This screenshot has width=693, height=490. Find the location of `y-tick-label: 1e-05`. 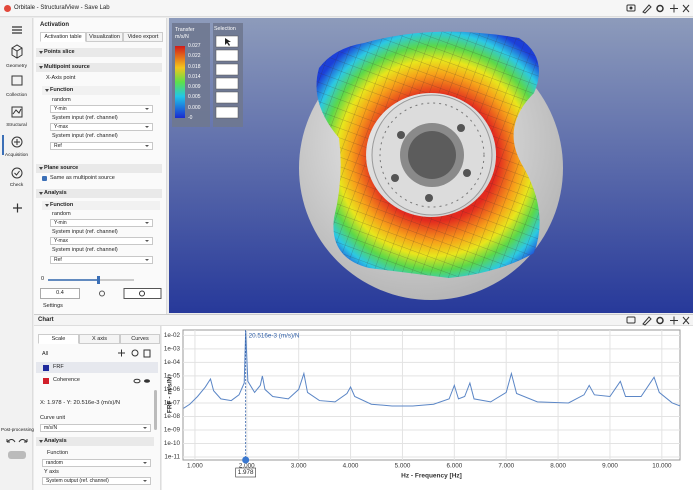

y-tick-label: 1e-05 is located at coordinates (172, 376).